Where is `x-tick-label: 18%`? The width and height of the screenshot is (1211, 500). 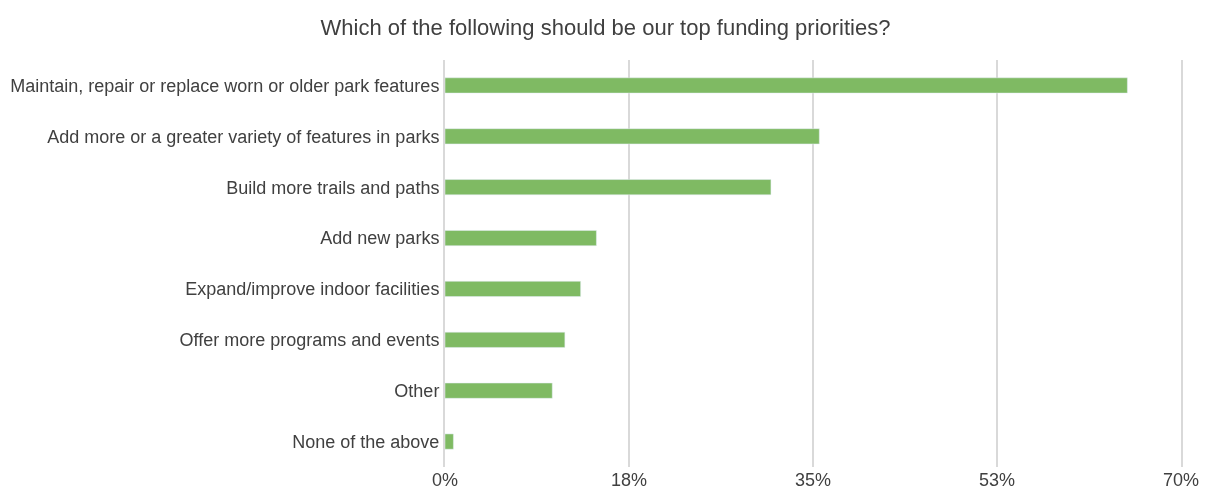
x-tick-label: 18% is located at coordinates (629, 480).